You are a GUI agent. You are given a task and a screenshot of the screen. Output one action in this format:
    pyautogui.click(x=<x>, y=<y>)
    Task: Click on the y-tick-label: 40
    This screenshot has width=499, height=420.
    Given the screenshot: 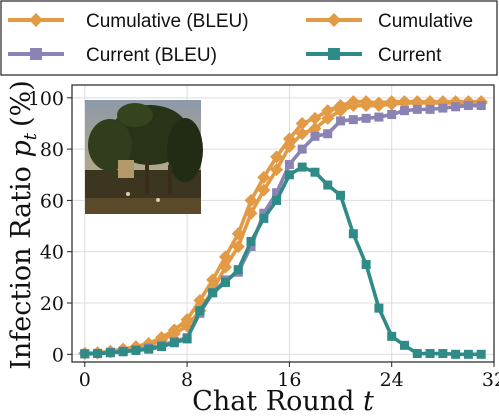 What is the action you would take?
    pyautogui.click(x=52, y=253)
    